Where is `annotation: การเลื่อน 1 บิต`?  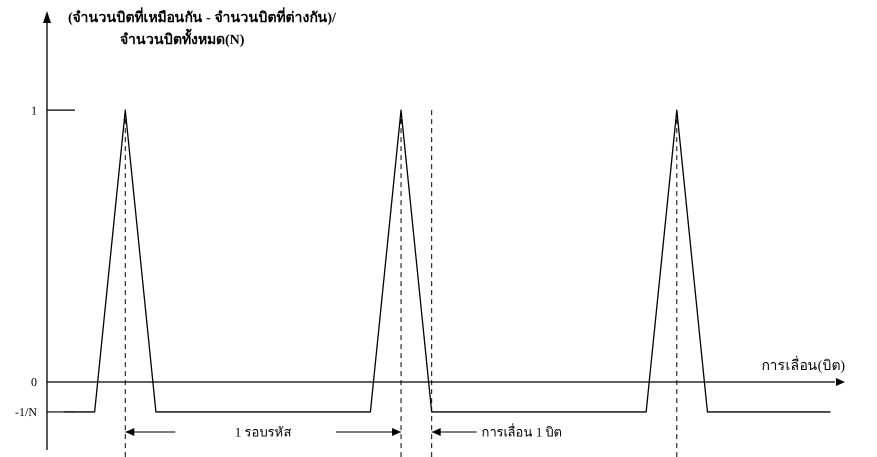
annotation: การเลื่อน 1 บิต is located at coordinates (522, 432).